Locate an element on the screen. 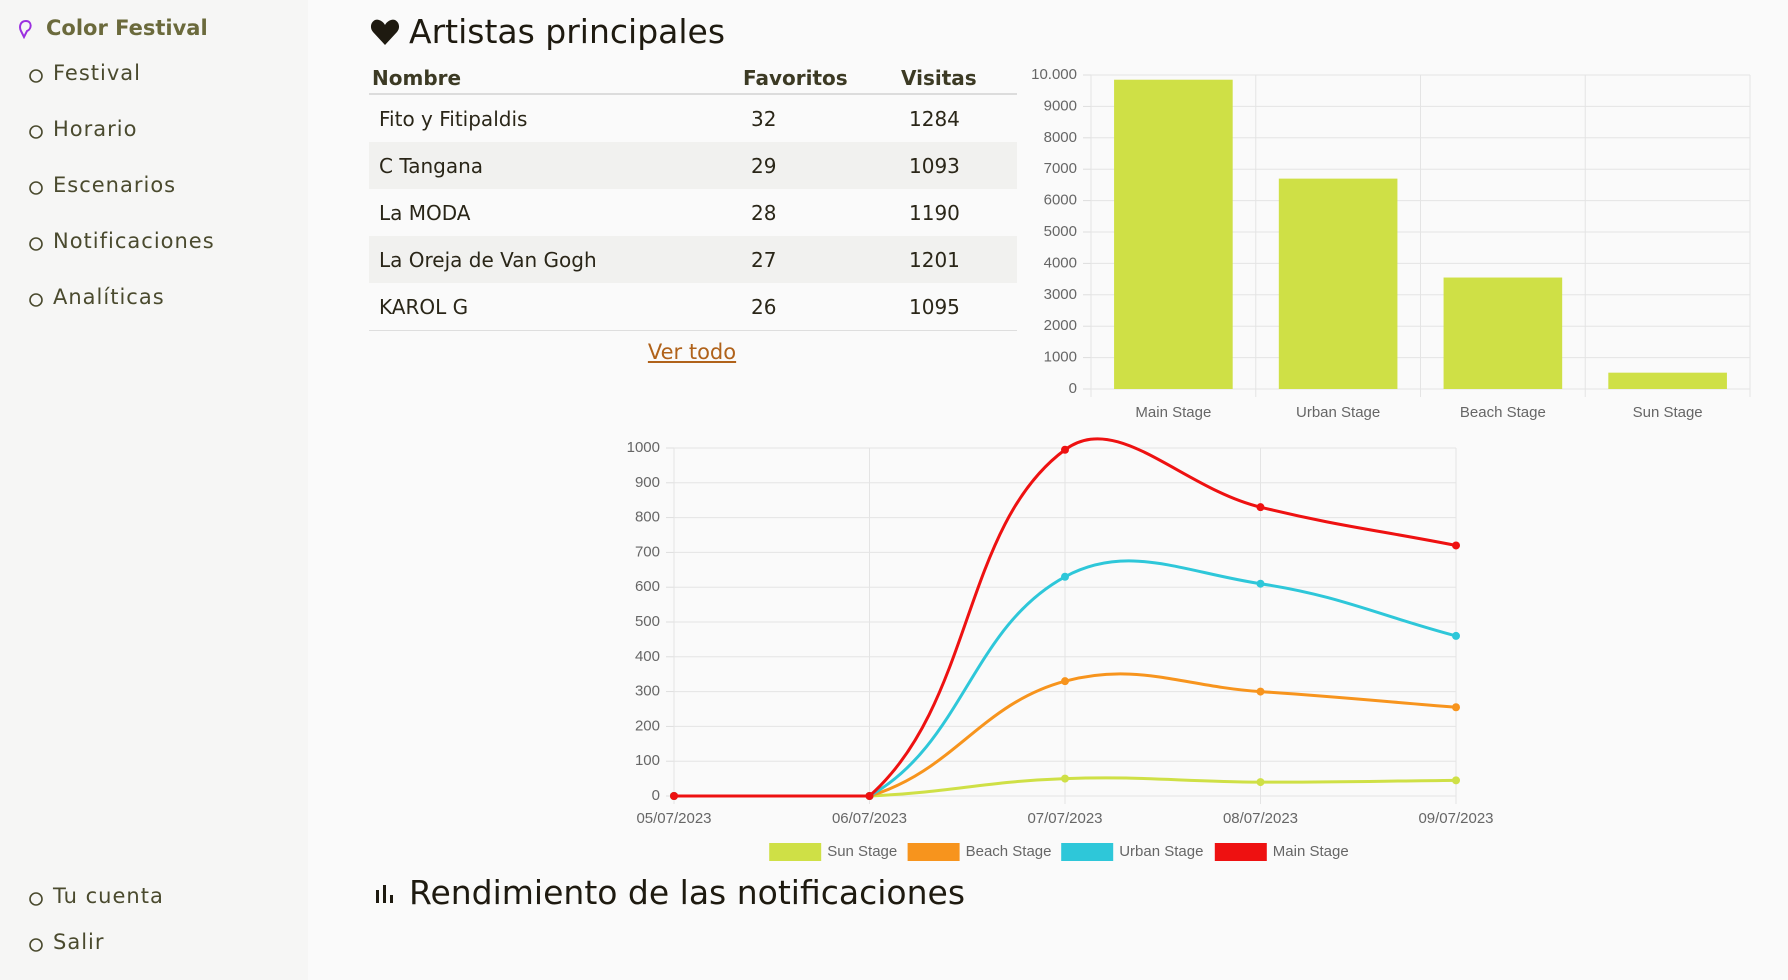 This screenshot has height=980, width=1788. x-tick-label: 06/07/2023 is located at coordinates (869, 818).